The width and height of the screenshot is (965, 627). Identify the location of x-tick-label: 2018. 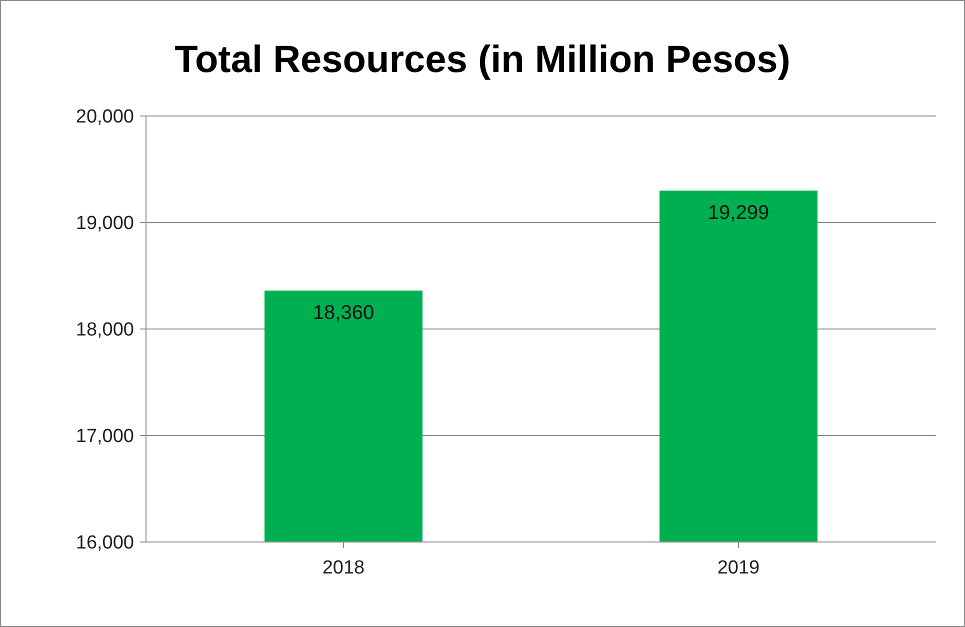
(343, 567).